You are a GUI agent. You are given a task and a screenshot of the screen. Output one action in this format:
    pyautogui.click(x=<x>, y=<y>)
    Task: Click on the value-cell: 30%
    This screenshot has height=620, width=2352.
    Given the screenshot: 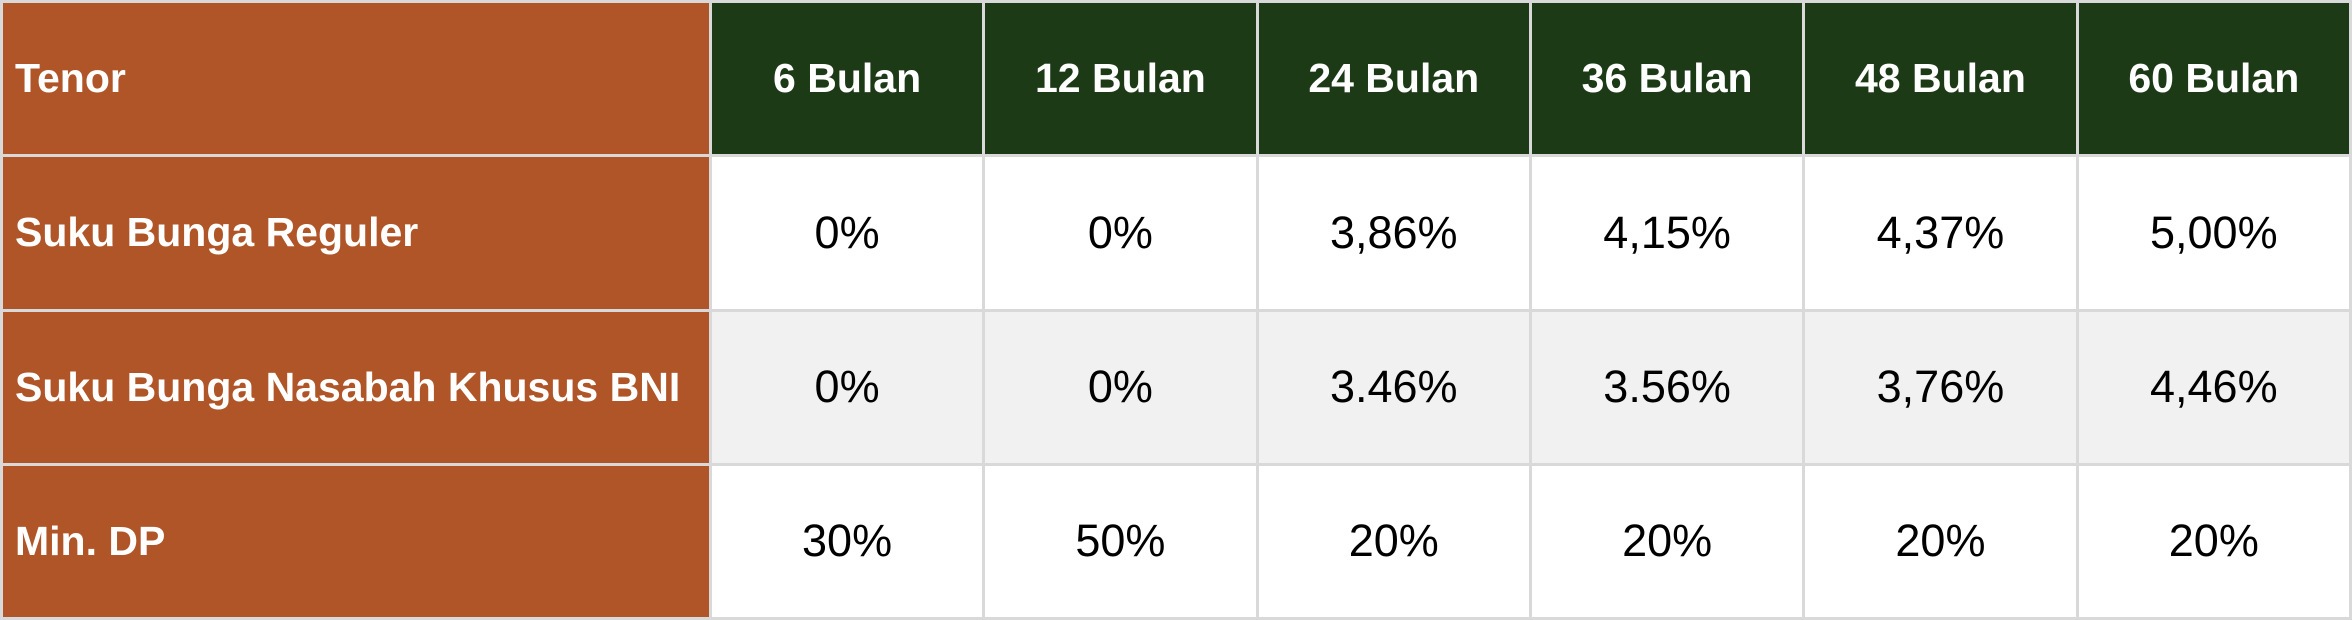 What is the action you would take?
    pyautogui.click(x=847, y=541)
    